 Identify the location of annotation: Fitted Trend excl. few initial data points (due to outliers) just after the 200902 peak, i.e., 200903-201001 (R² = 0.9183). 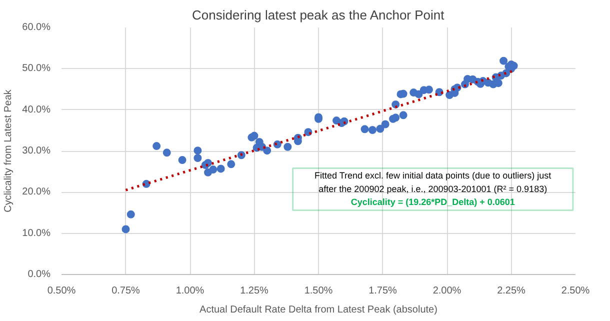
(433, 182).